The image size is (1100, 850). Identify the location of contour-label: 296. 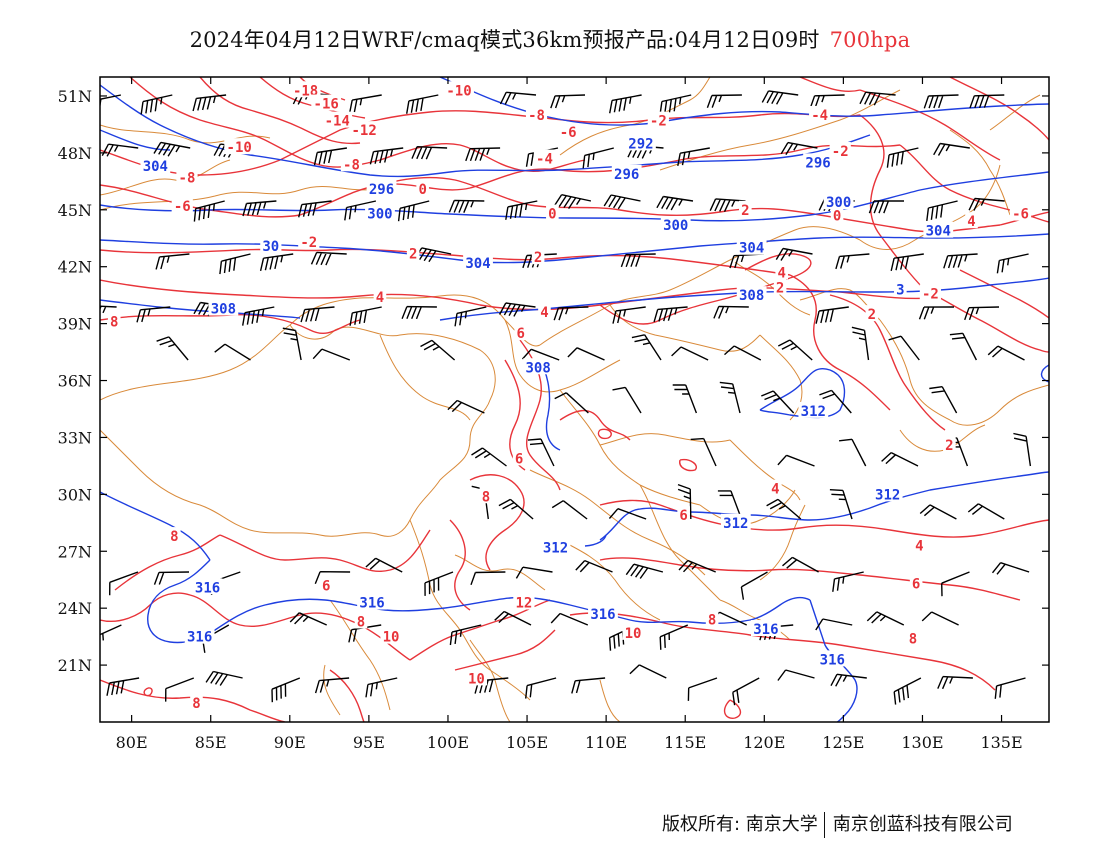
(381, 190).